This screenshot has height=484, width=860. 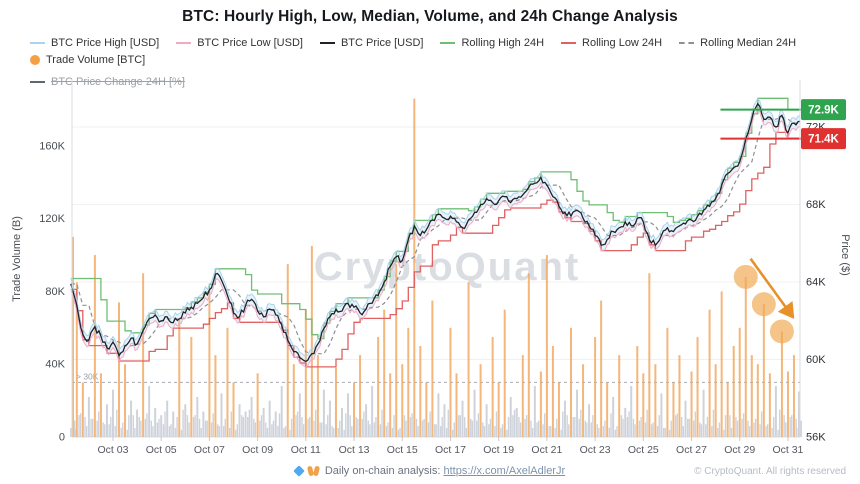 I want to click on x-axis-tick-label: Oct 07, so click(x=209, y=450).